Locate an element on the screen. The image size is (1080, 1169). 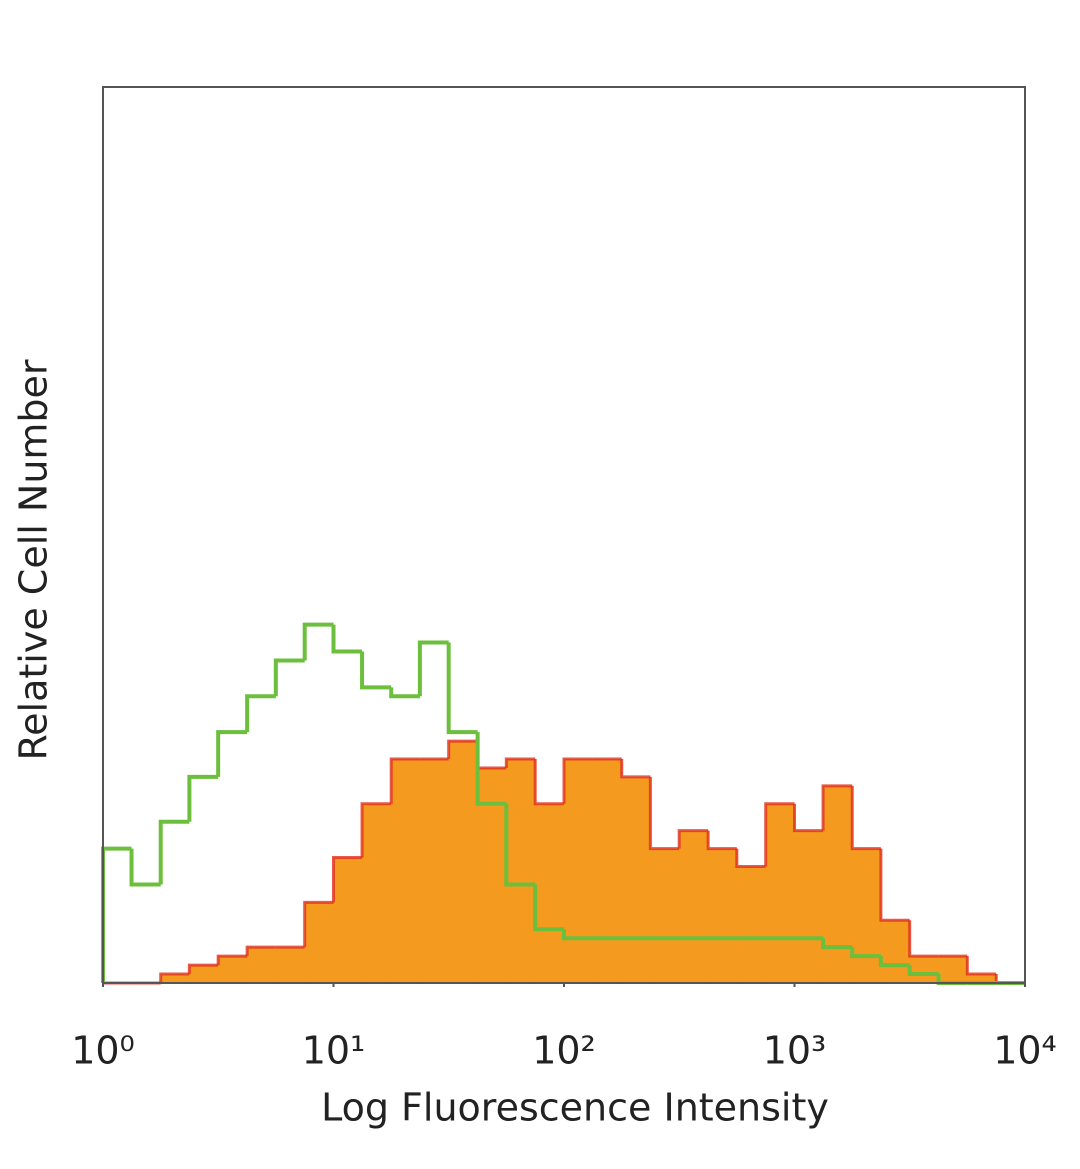
x-tick-label: 10² is located at coordinates (564, 1051).